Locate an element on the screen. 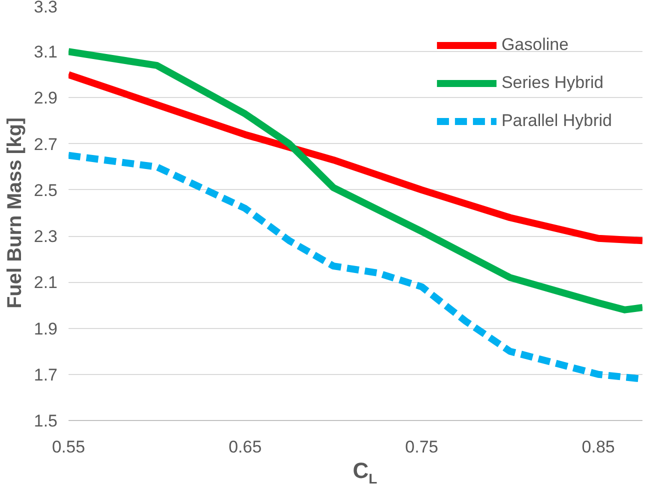 Image resolution: width=657 pixels, height=502 pixels. y-tick-label: 2.7 is located at coordinates (46, 144).